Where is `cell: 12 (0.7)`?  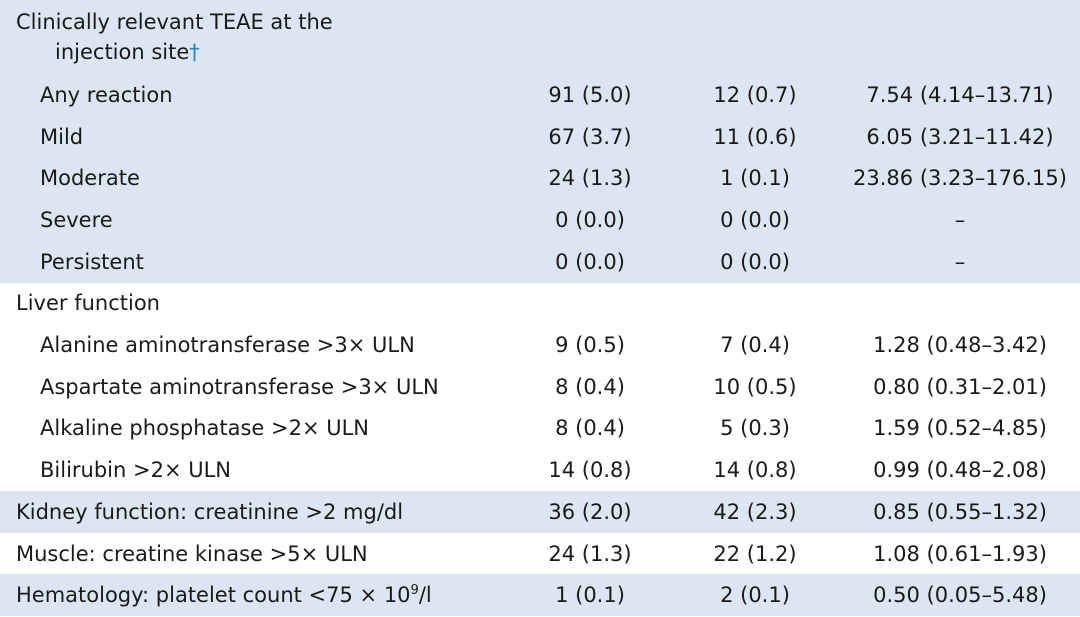 cell: 12 (0.7) is located at coordinates (755, 94).